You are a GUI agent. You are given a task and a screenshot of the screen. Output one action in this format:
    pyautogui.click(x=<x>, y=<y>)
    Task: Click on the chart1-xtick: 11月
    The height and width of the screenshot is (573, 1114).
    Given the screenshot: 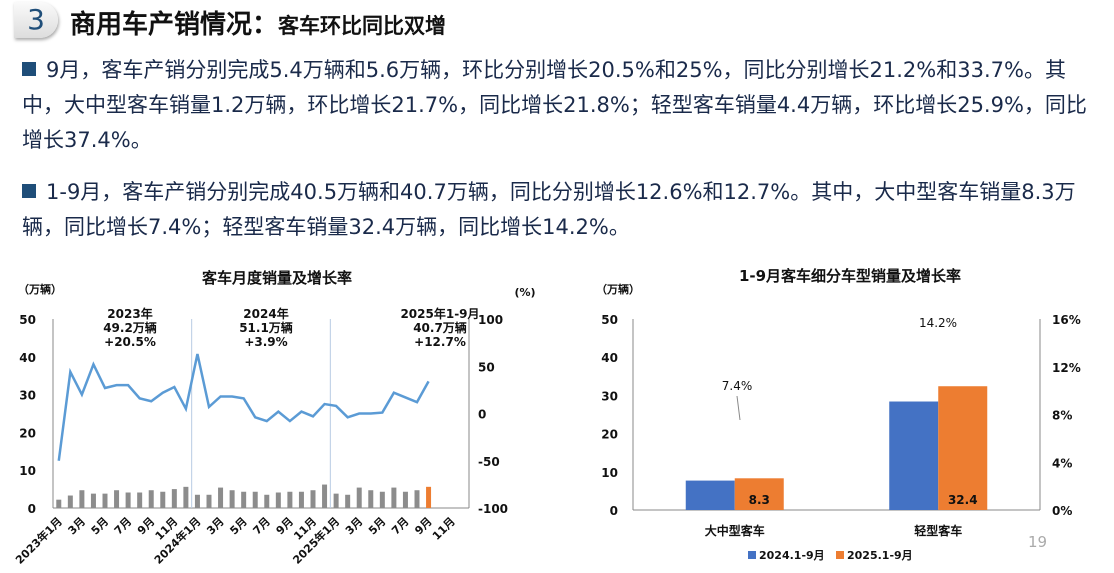 What is the action you would take?
    pyautogui.click(x=444, y=529)
    